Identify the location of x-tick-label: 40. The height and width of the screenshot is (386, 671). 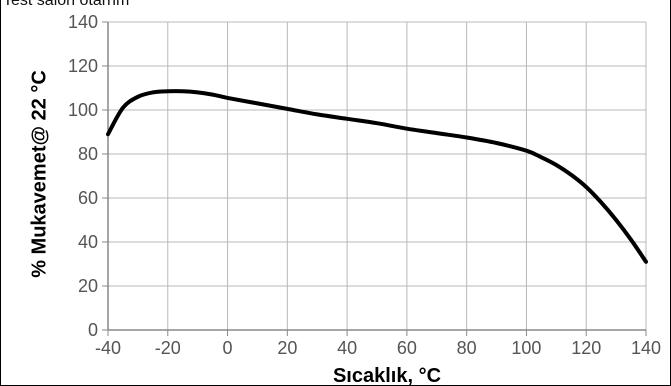
(347, 348).